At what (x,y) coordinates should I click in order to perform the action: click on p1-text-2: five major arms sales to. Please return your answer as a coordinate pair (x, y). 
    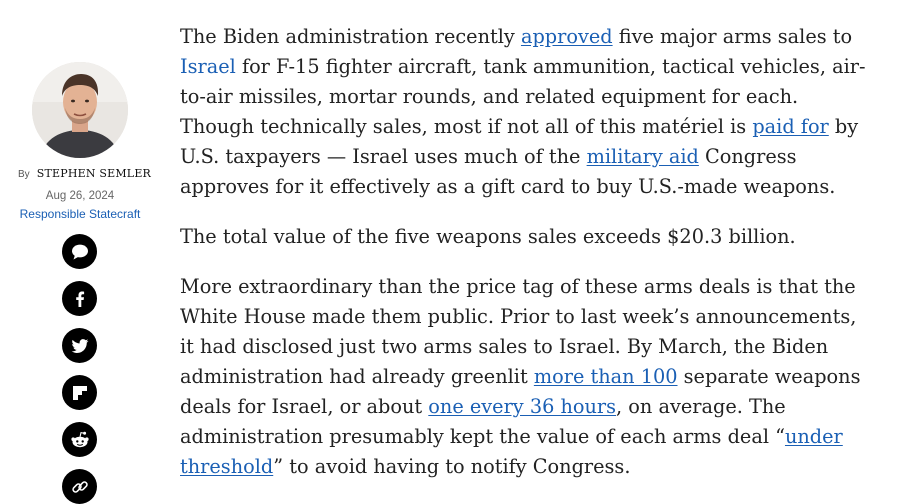
    Looking at the image, I should click on (732, 36).